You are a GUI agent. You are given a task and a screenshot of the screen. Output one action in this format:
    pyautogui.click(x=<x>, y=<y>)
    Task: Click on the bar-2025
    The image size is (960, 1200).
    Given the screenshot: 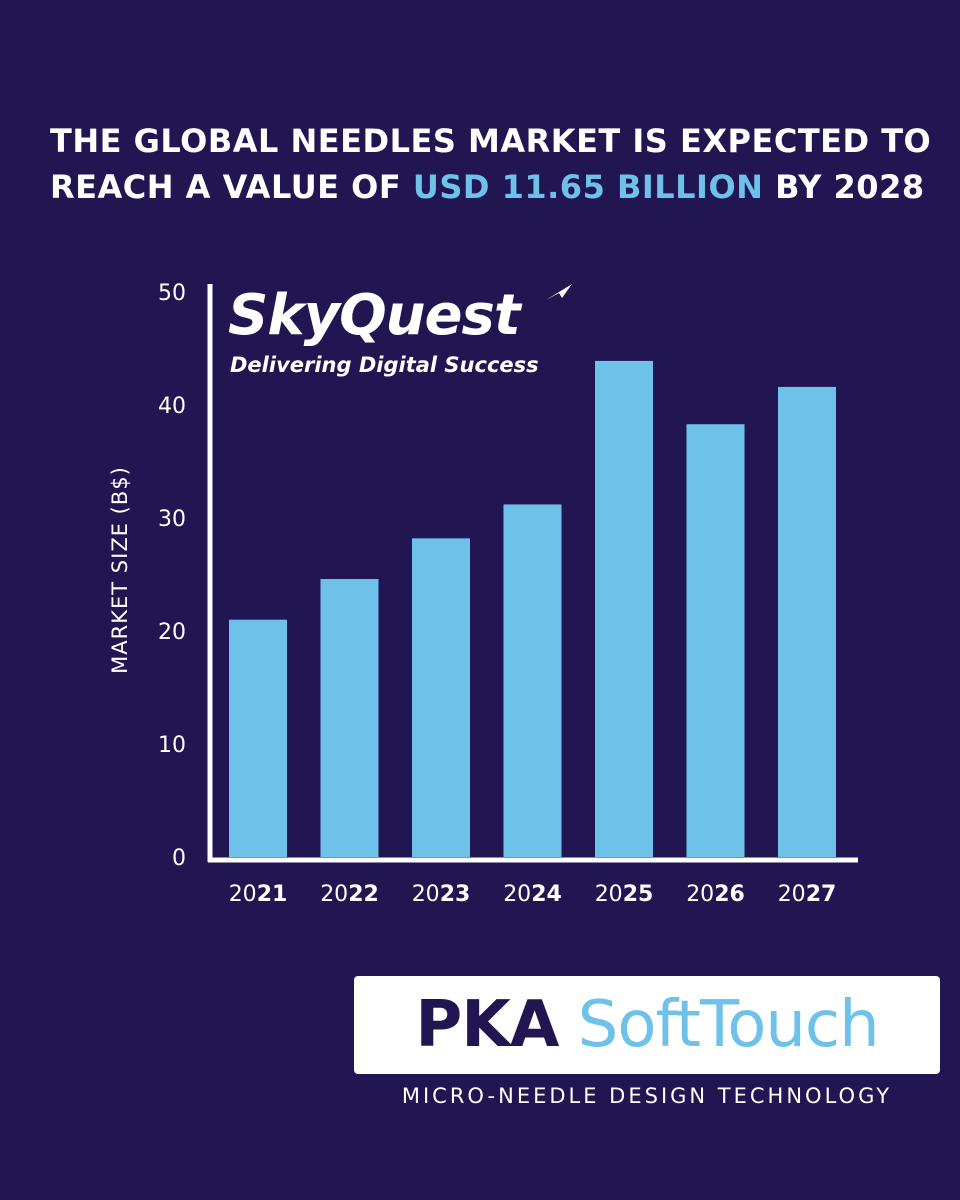 What is the action you would take?
    pyautogui.click(x=624, y=608)
    